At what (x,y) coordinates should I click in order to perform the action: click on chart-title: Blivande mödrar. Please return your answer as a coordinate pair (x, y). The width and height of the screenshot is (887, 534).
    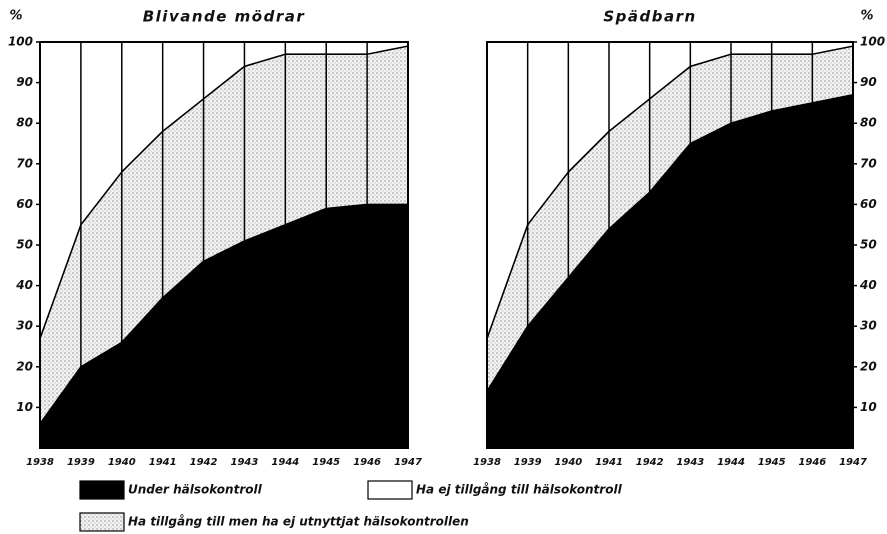
    Looking at the image, I should click on (224, 17).